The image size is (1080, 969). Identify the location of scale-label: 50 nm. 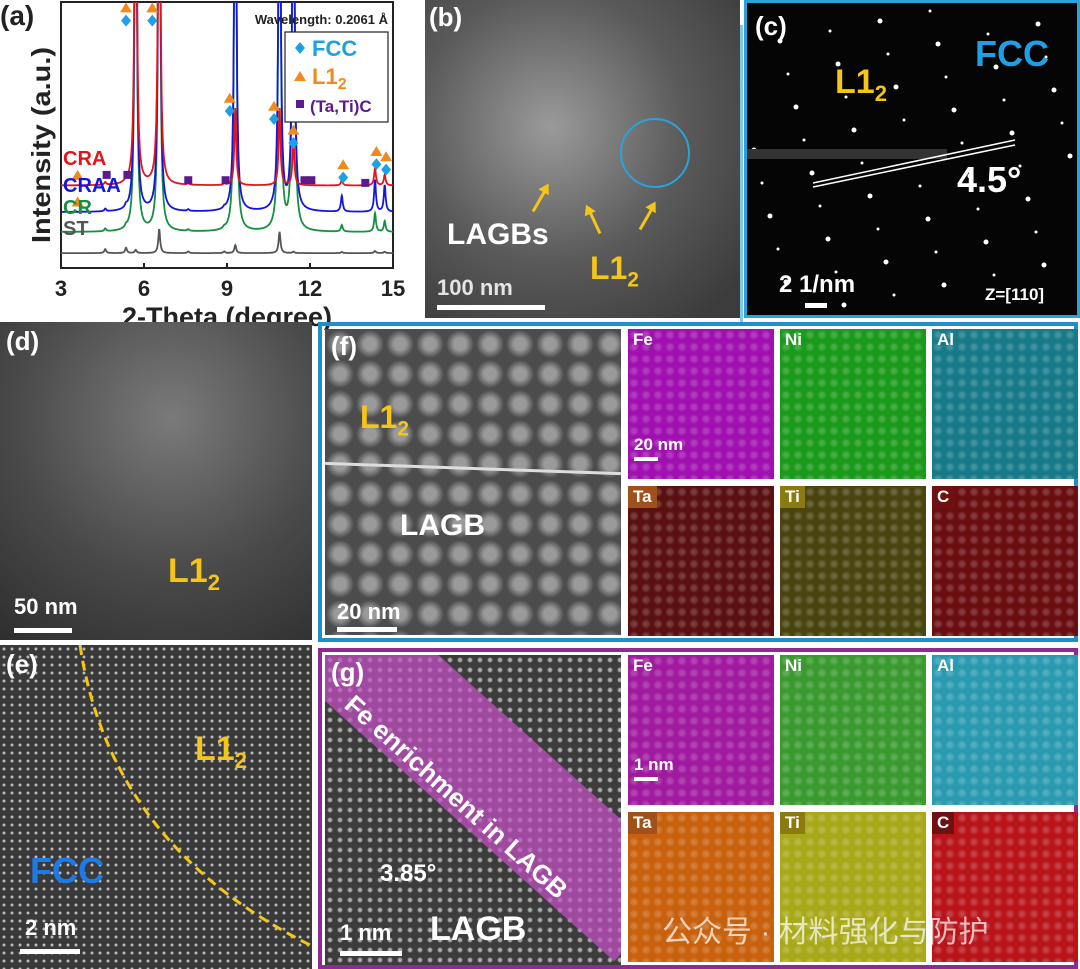
(46, 606).